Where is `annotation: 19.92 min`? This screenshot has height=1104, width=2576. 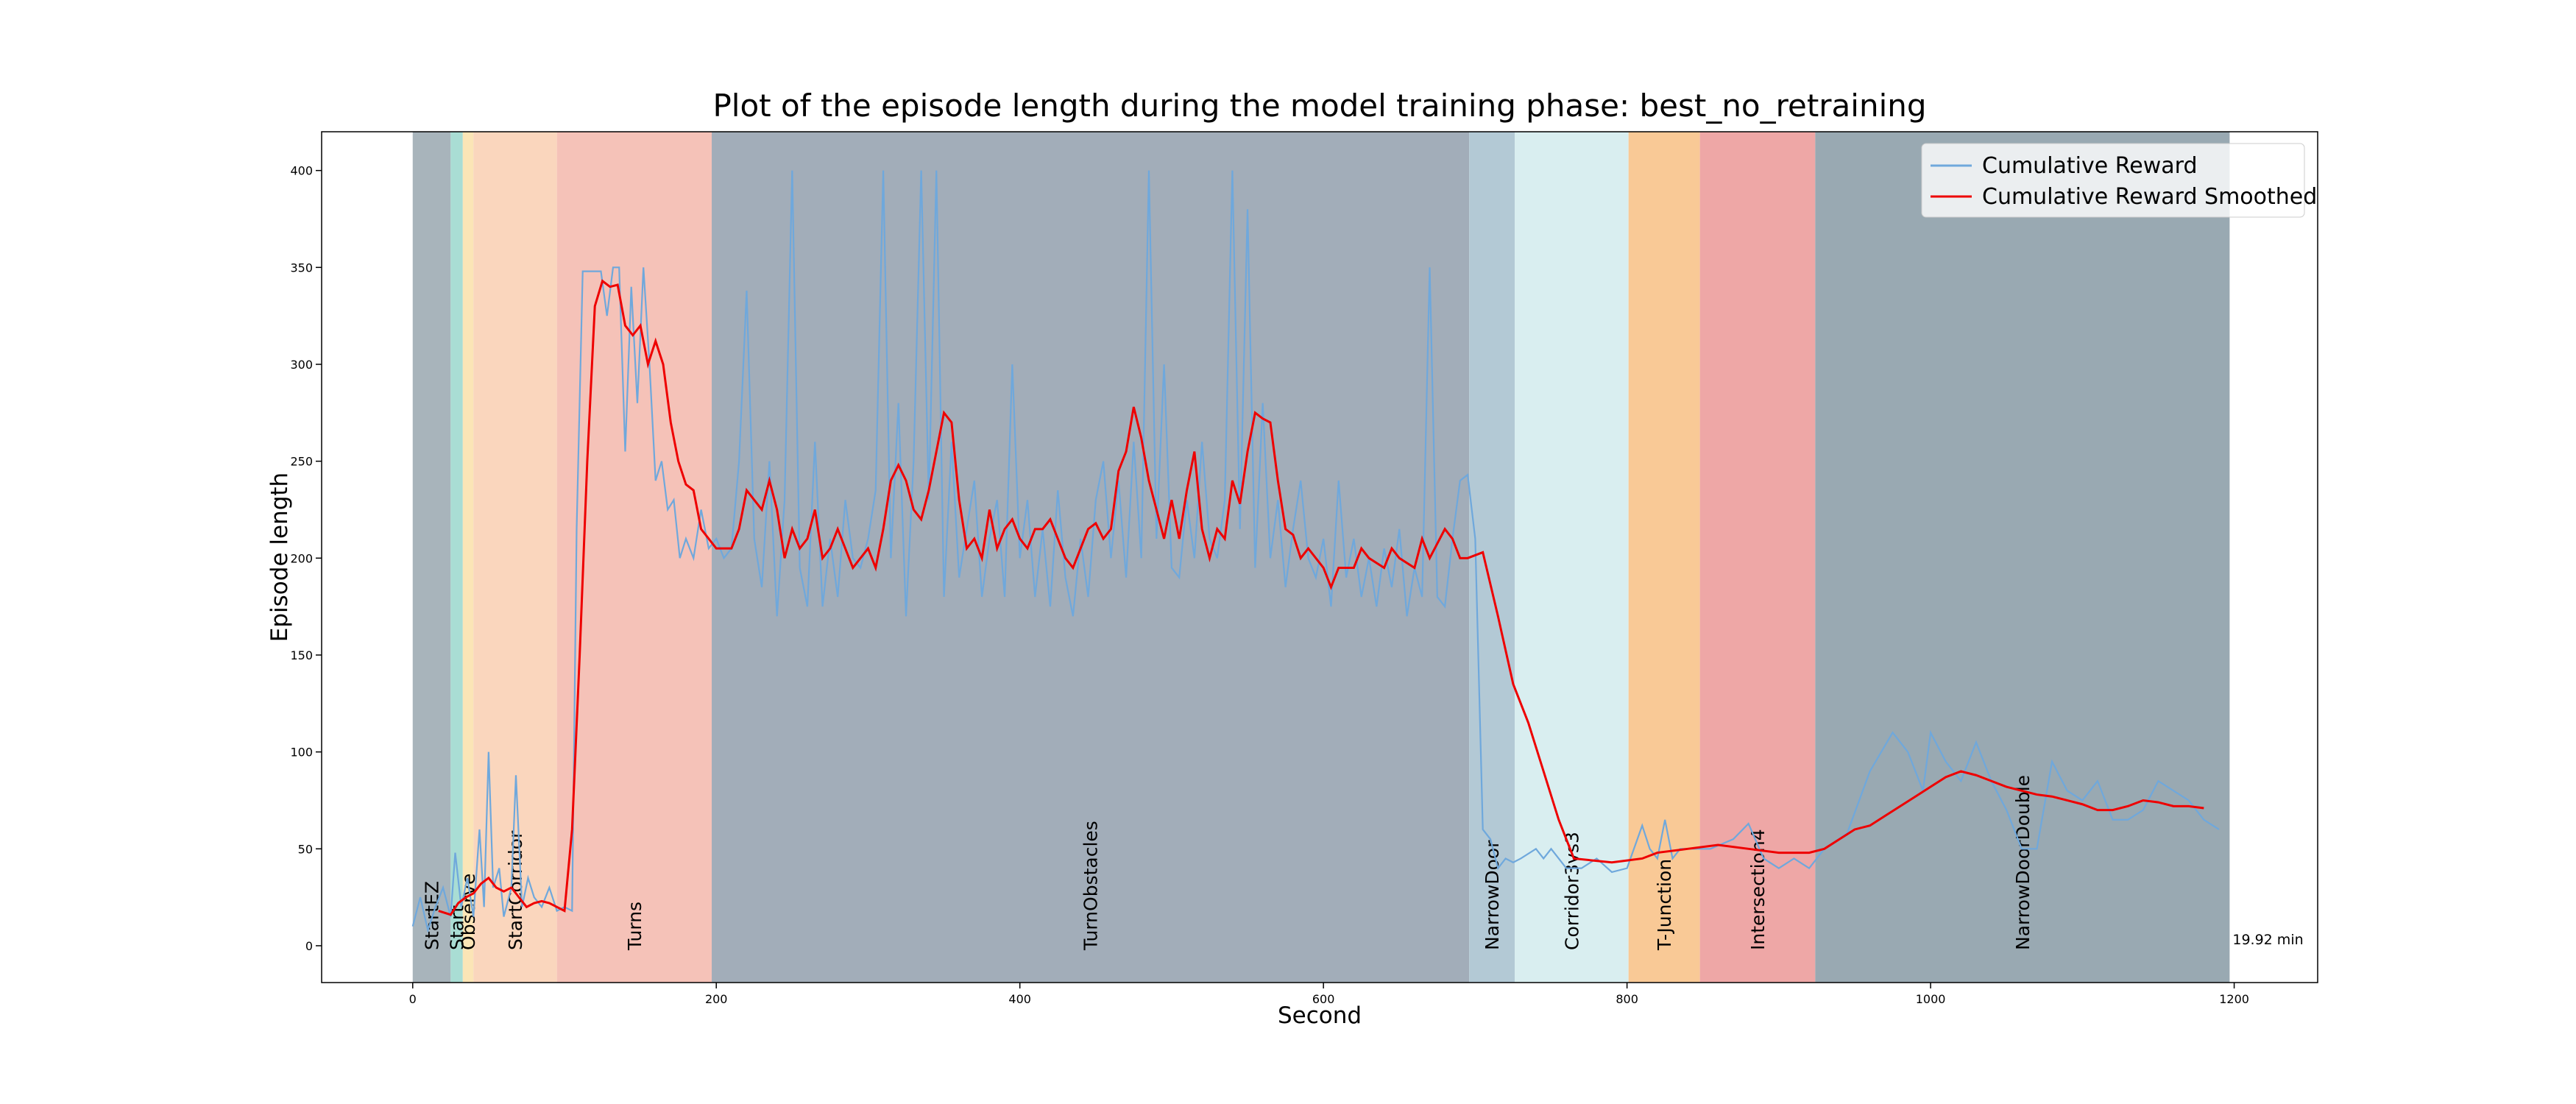 annotation: 19.92 min is located at coordinates (2267, 940).